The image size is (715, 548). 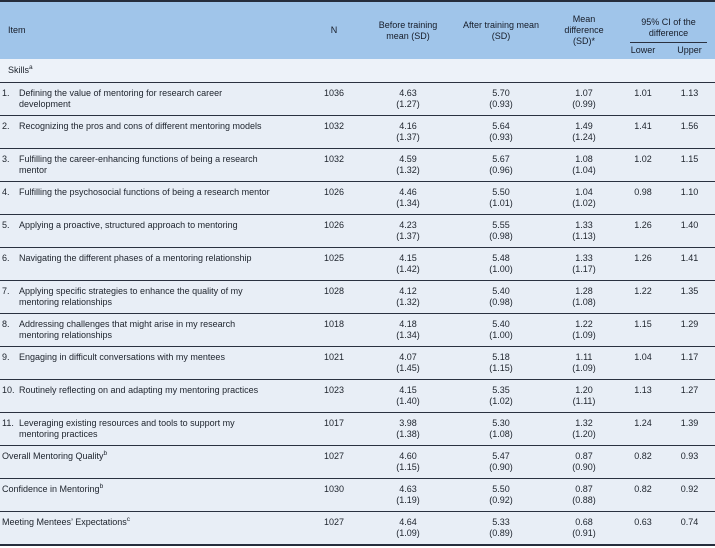 I want to click on item-label: Meeting Mentees’ Expectationsc, so click(x=66, y=522).